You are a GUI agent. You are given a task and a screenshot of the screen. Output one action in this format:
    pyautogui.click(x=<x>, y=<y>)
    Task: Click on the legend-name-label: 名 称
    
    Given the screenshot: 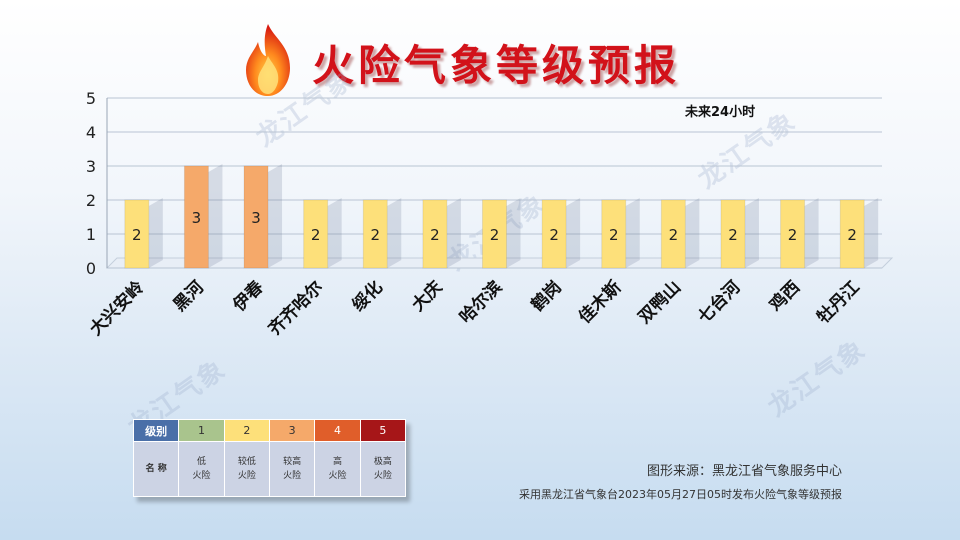 What is the action you would take?
    pyautogui.click(x=156, y=469)
    